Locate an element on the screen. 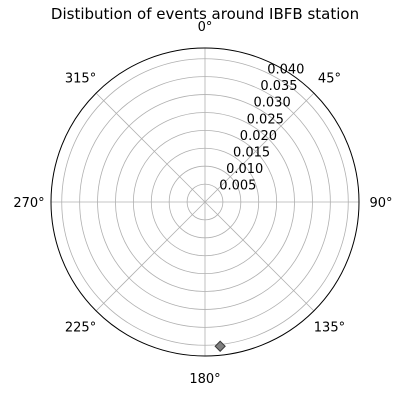 Image resolution: width=400 pixels, height=400 pixels. data-point is located at coordinates (220, 346).